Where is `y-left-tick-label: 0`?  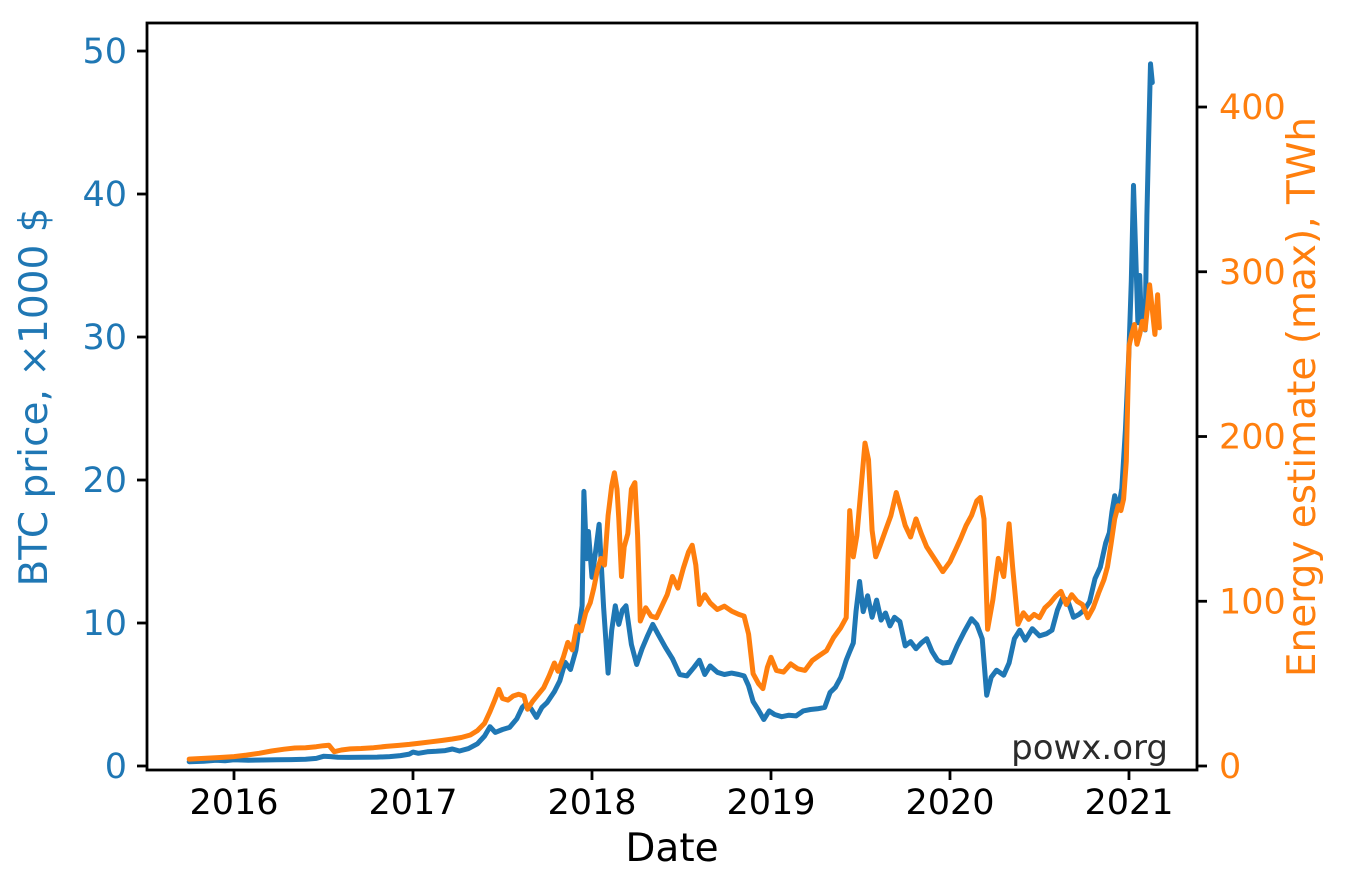
y-left-tick-label: 0 is located at coordinates (116, 767).